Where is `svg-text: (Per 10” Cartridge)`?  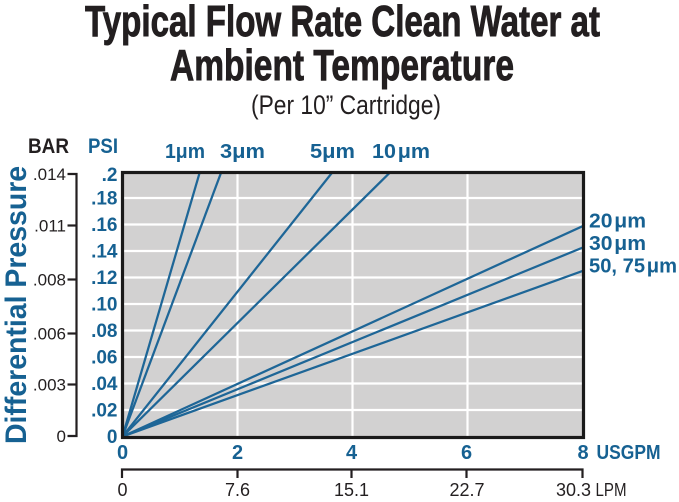
svg-text: (Per 10” Cartridge) is located at coordinates (346, 105).